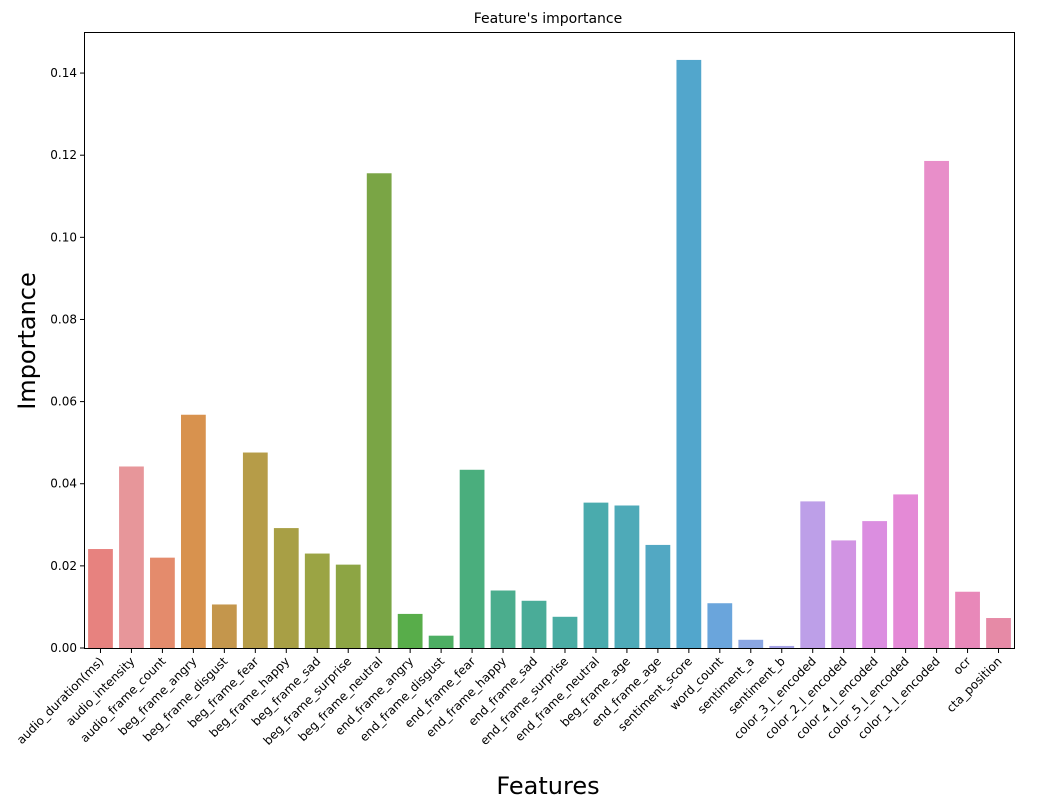 This screenshot has height=808, width=1043. I want to click on bar-sentiment_b, so click(782, 646).